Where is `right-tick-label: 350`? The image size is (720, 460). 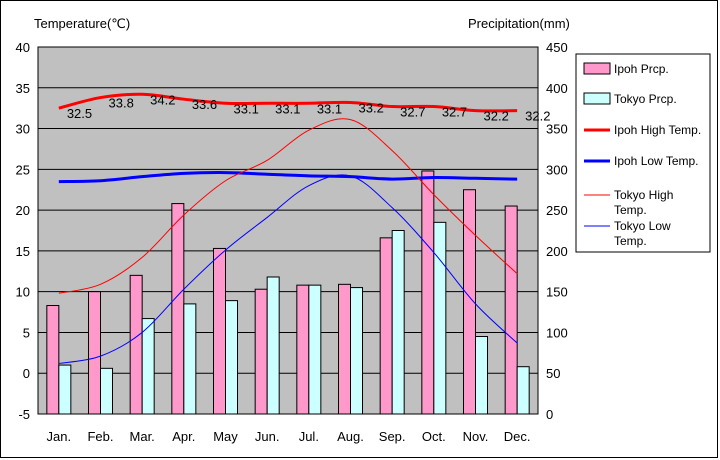
right-tick-label: 350 is located at coordinates (557, 129).